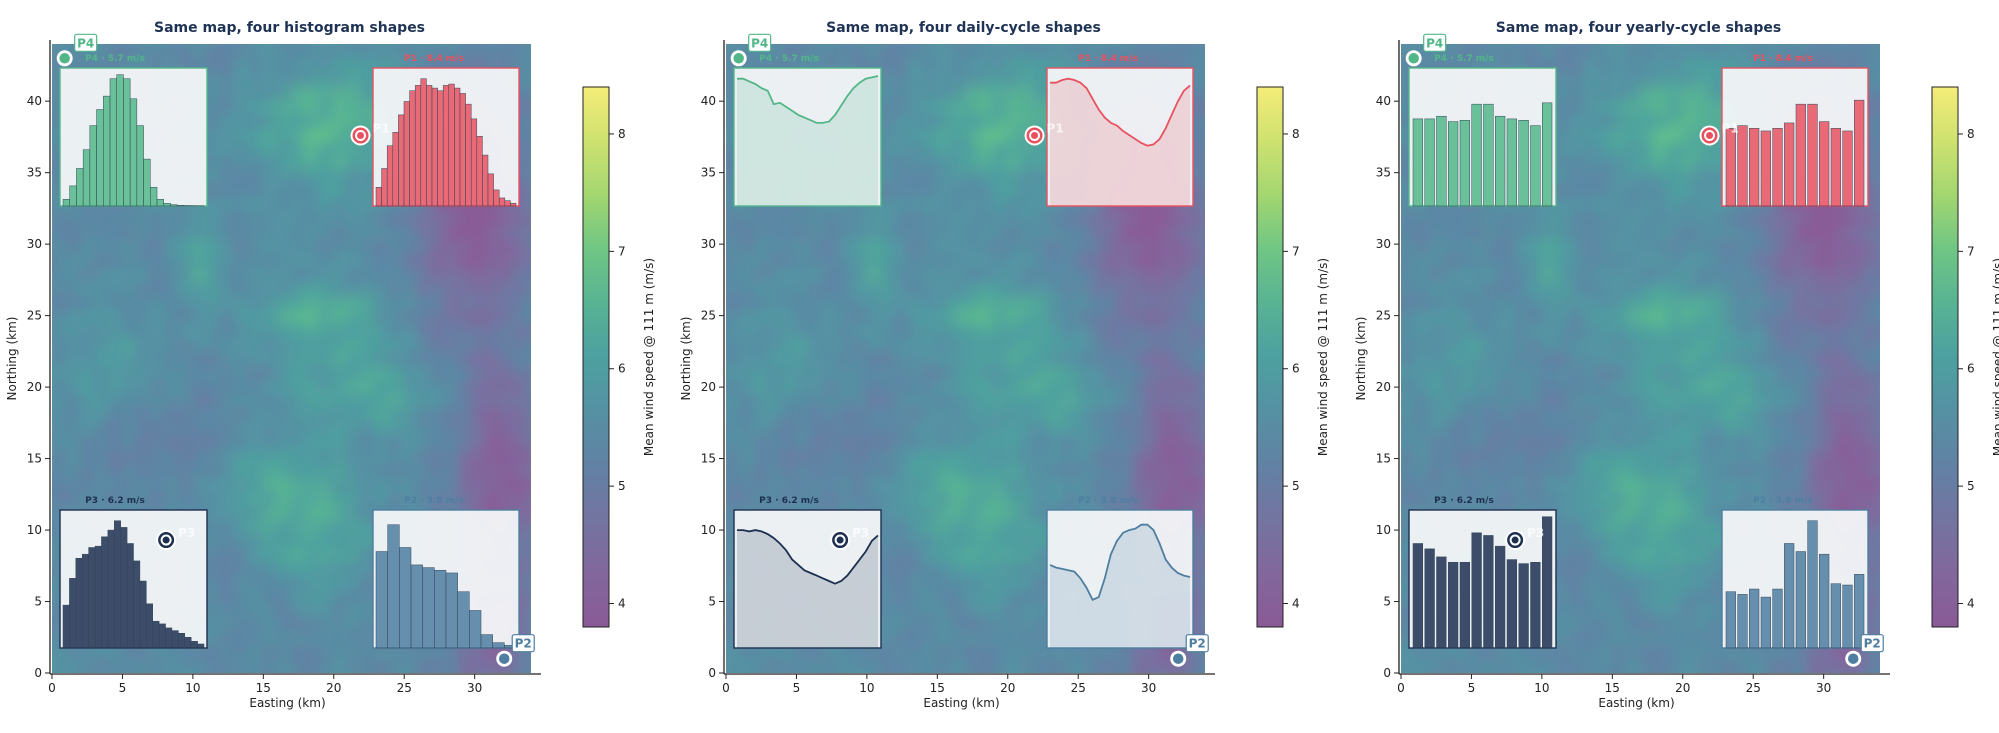 The width and height of the screenshot is (1999, 733). Describe the element at coordinates (759, 43) in the screenshot. I see `point-label: P4` at that location.